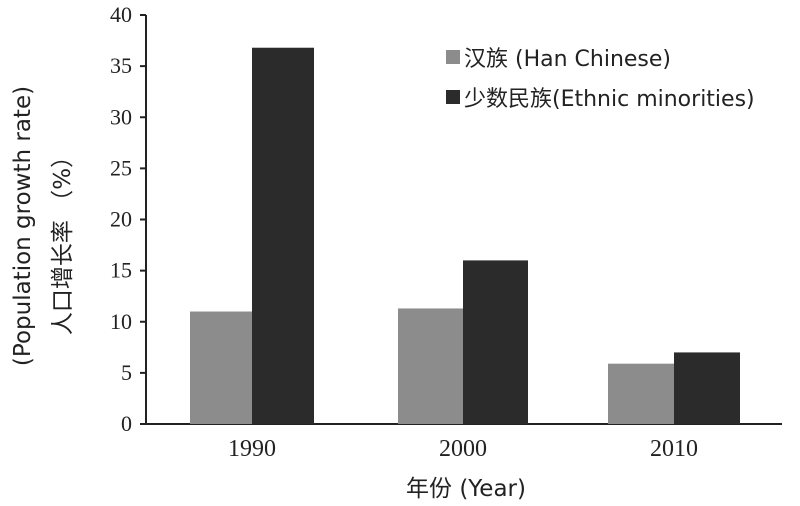 The width and height of the screenshot is (800, 506). I want to click on x-axis-title: 年份 (Year), so click(466, 489).